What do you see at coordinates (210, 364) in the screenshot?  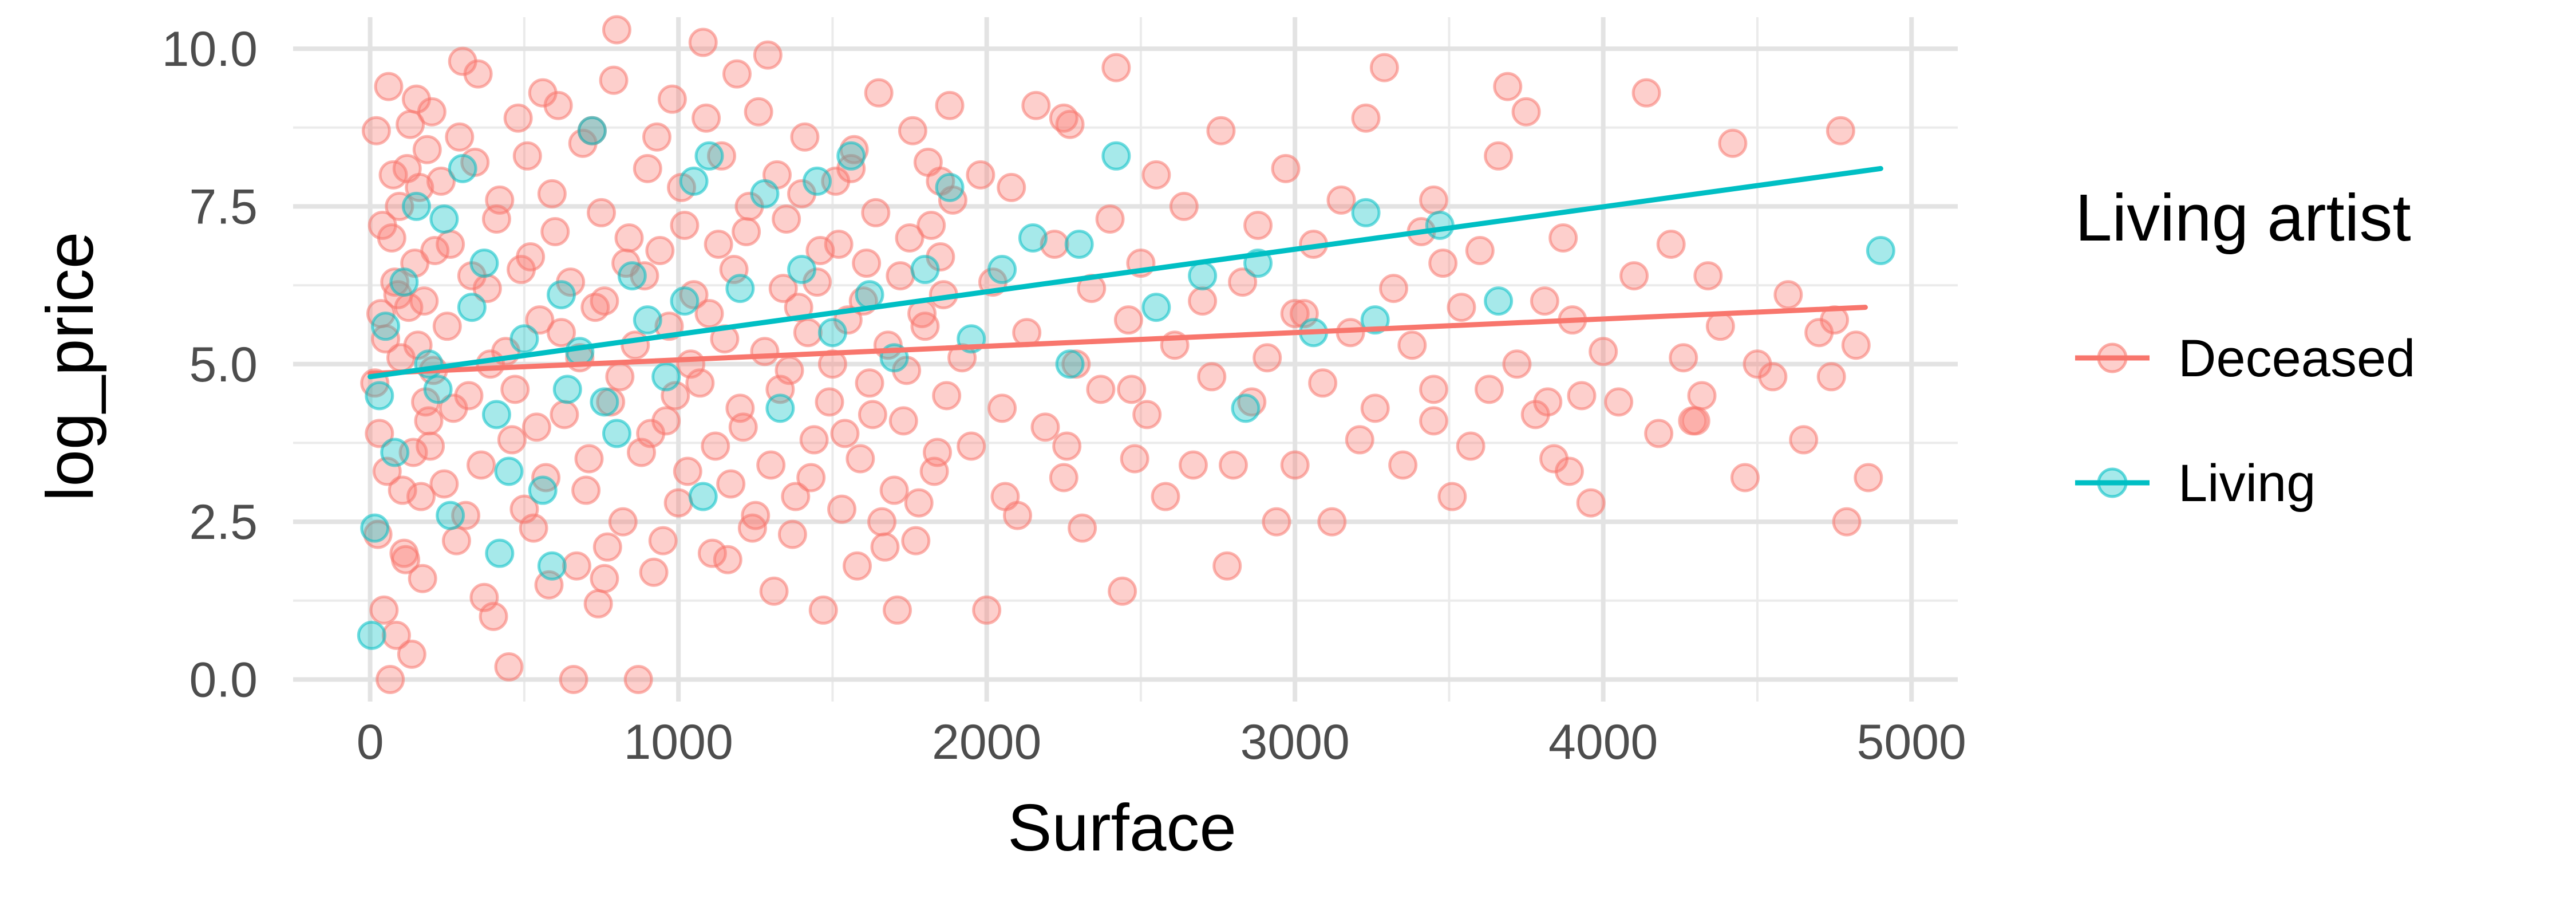 I see `y-tick-labels: 0.0 2.5 5.0 7.5 10.0` at bounding box center [210, 364].